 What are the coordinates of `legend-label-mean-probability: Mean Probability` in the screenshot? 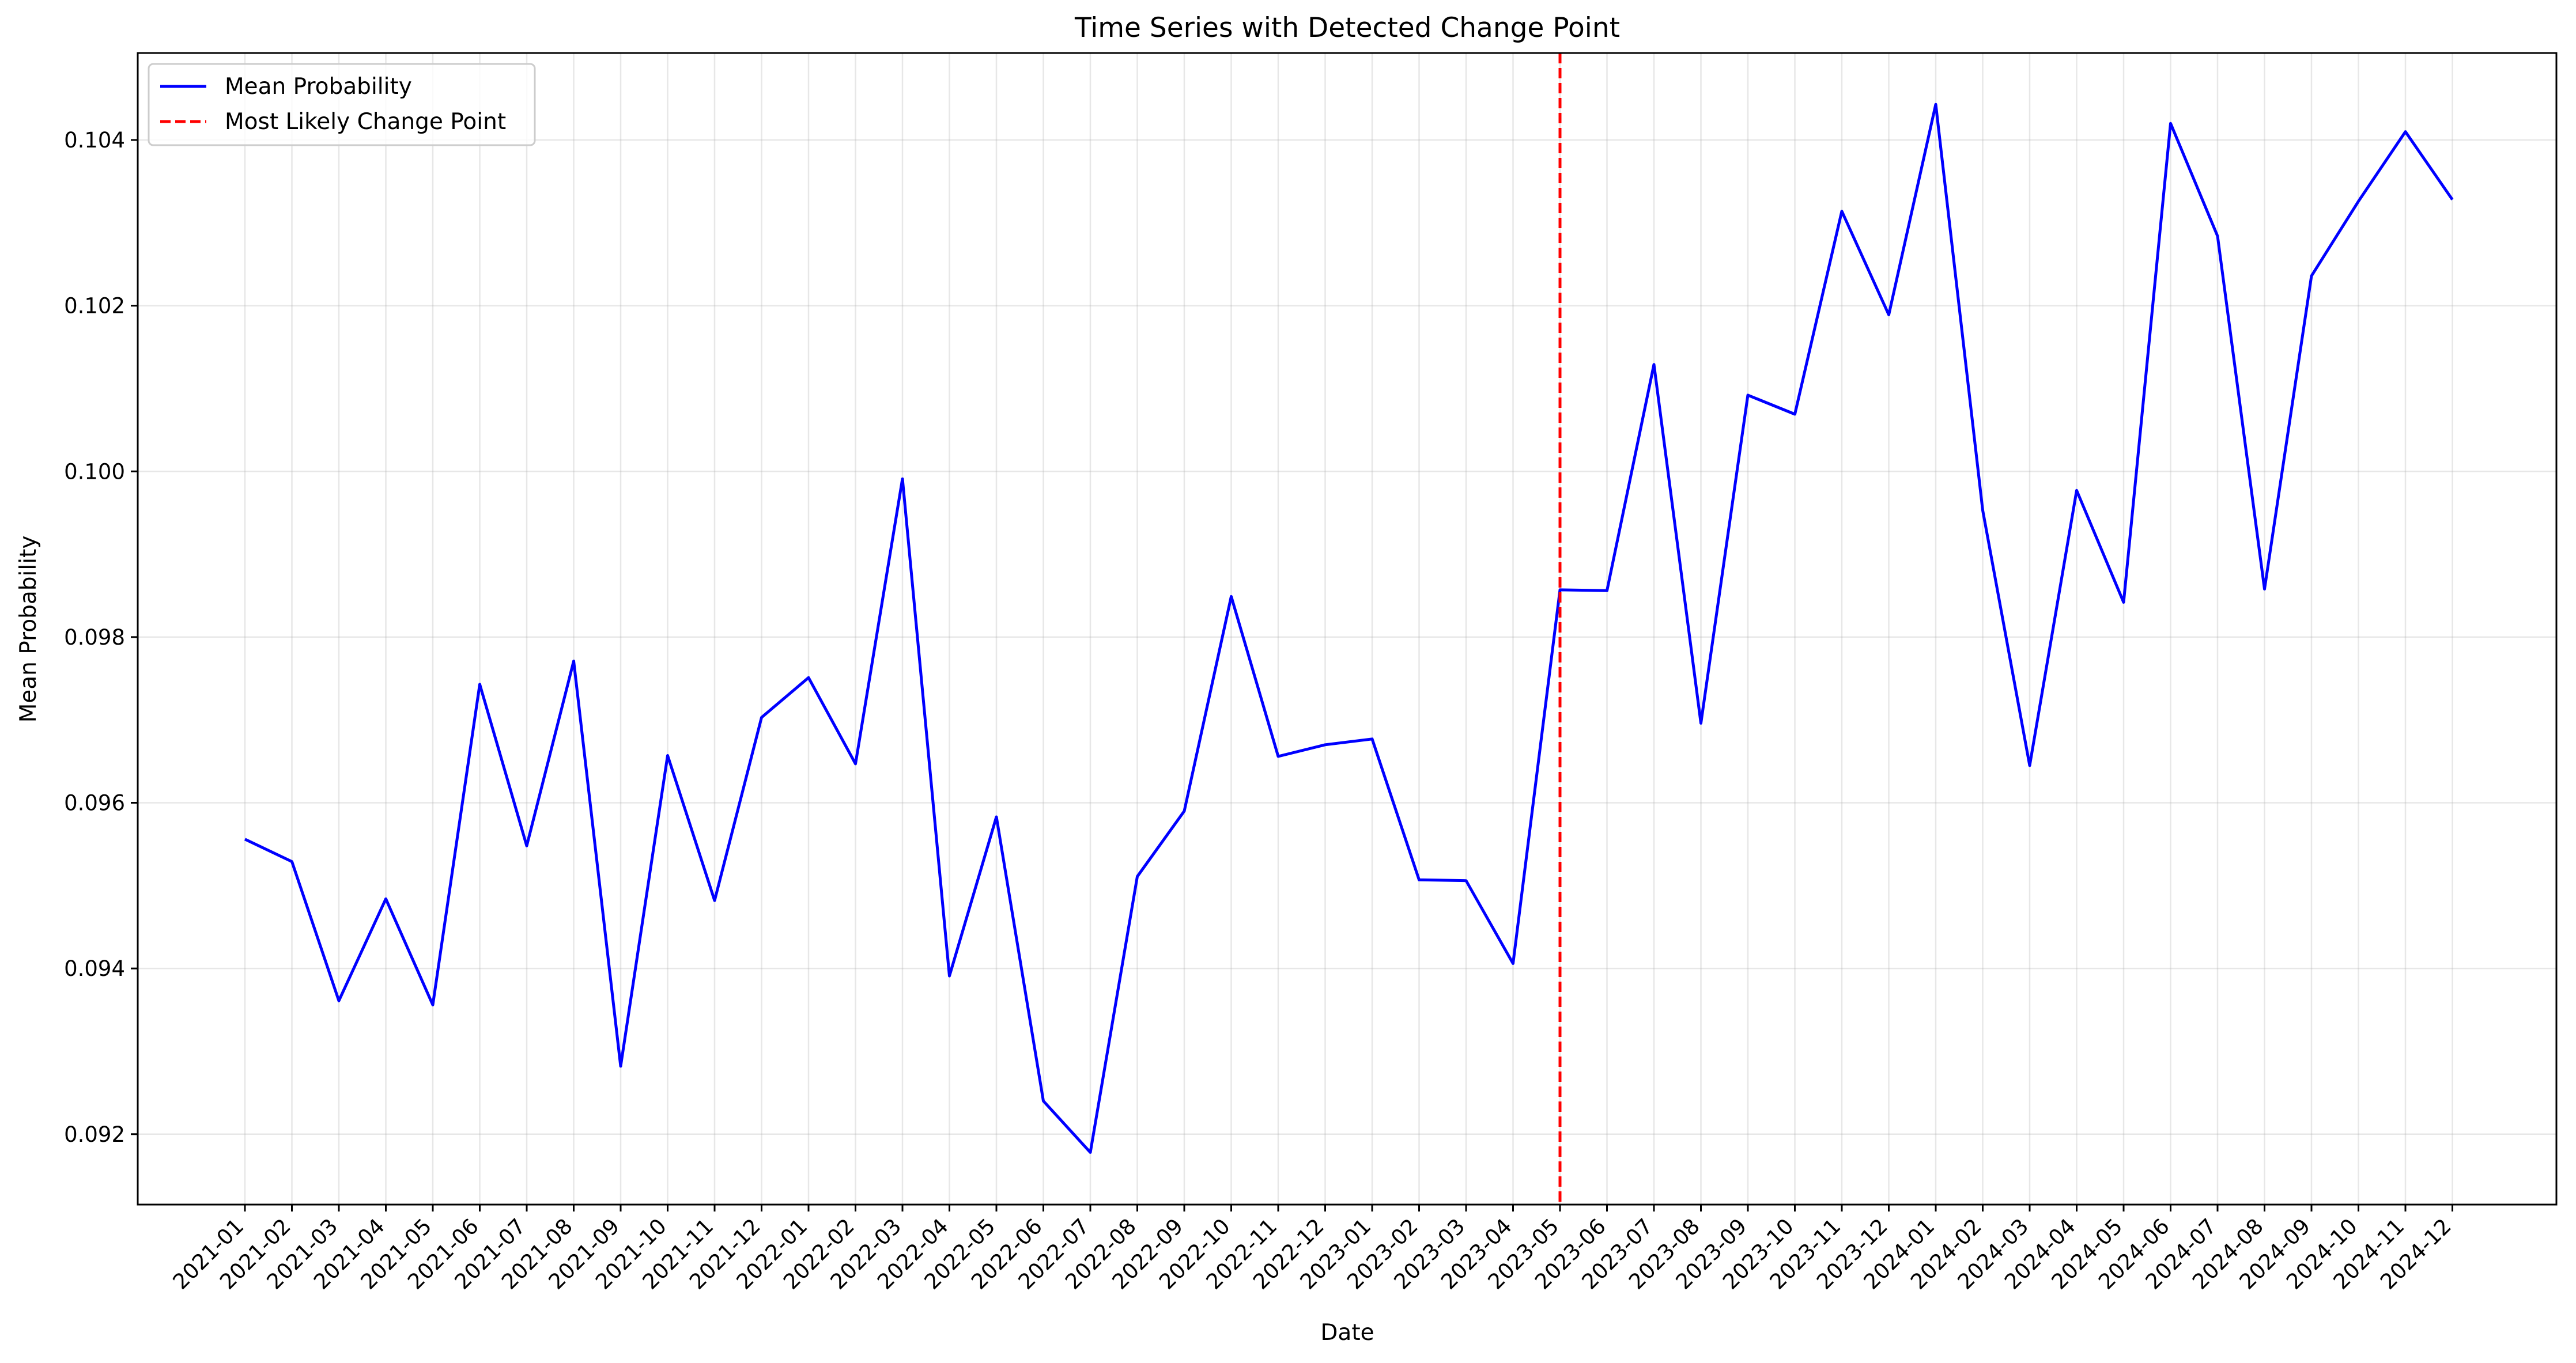 It's located at (318, 87).